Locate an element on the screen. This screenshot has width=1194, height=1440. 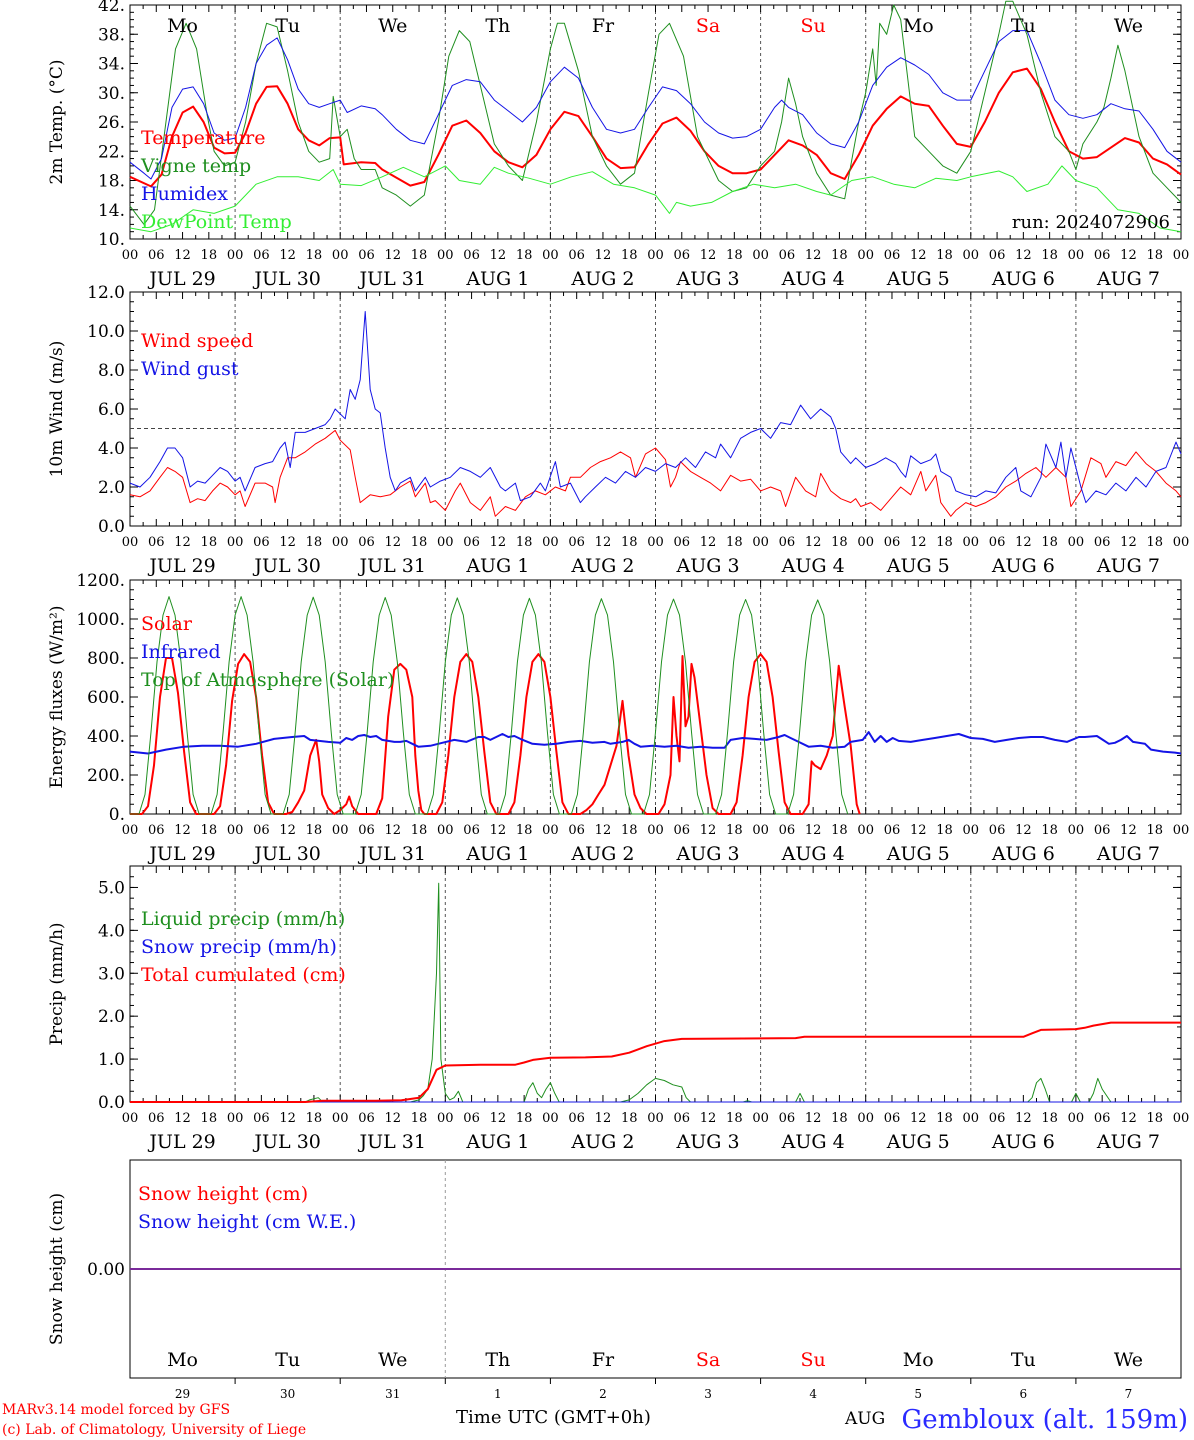
date-label: AUG 3 is located at coordinates (708, 279).